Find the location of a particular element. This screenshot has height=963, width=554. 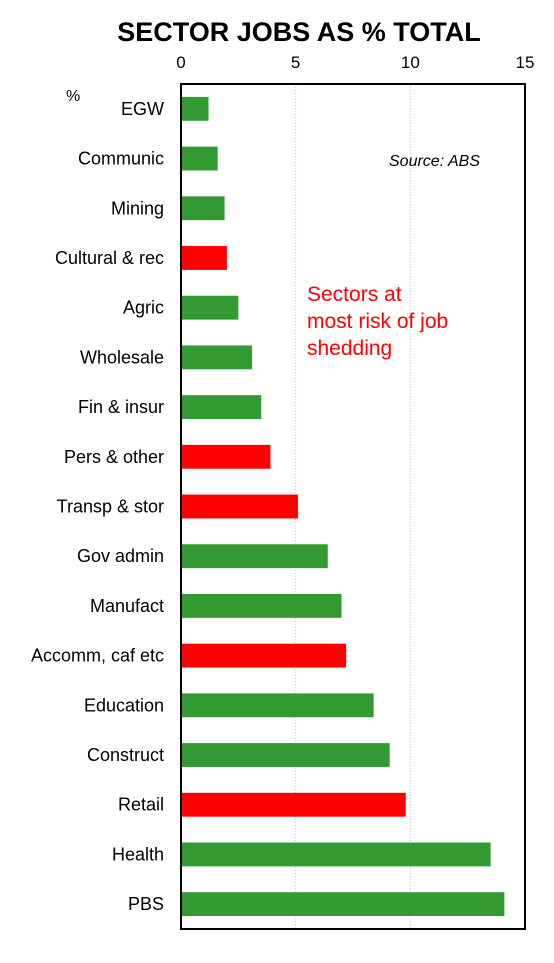

category-label: Transp & stor is located at coordinates (110, 507).